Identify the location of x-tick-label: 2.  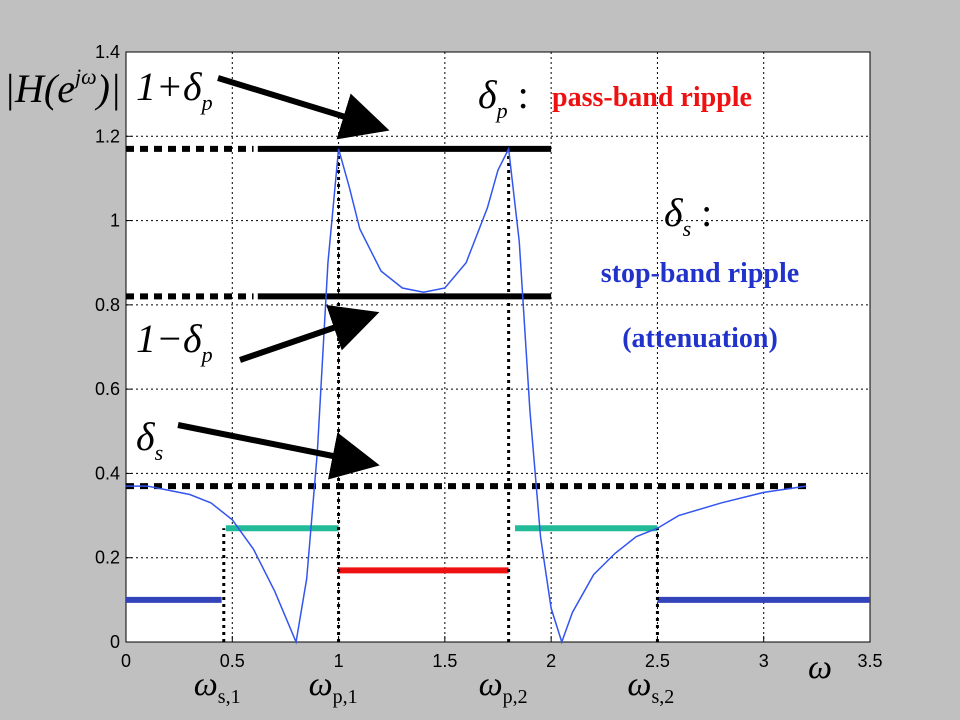
(551, 661).